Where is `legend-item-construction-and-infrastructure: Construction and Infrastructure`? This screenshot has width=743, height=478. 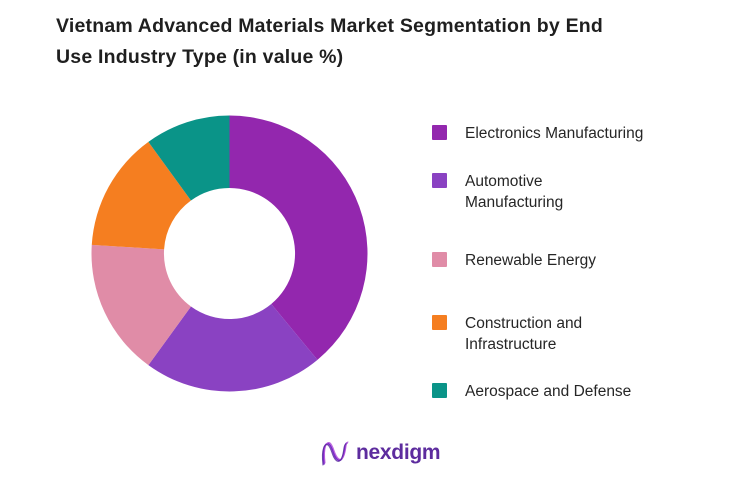 legend-item-construction-and-infrastructure: Construction and Infrastructure is located at coordinates (507, 334).